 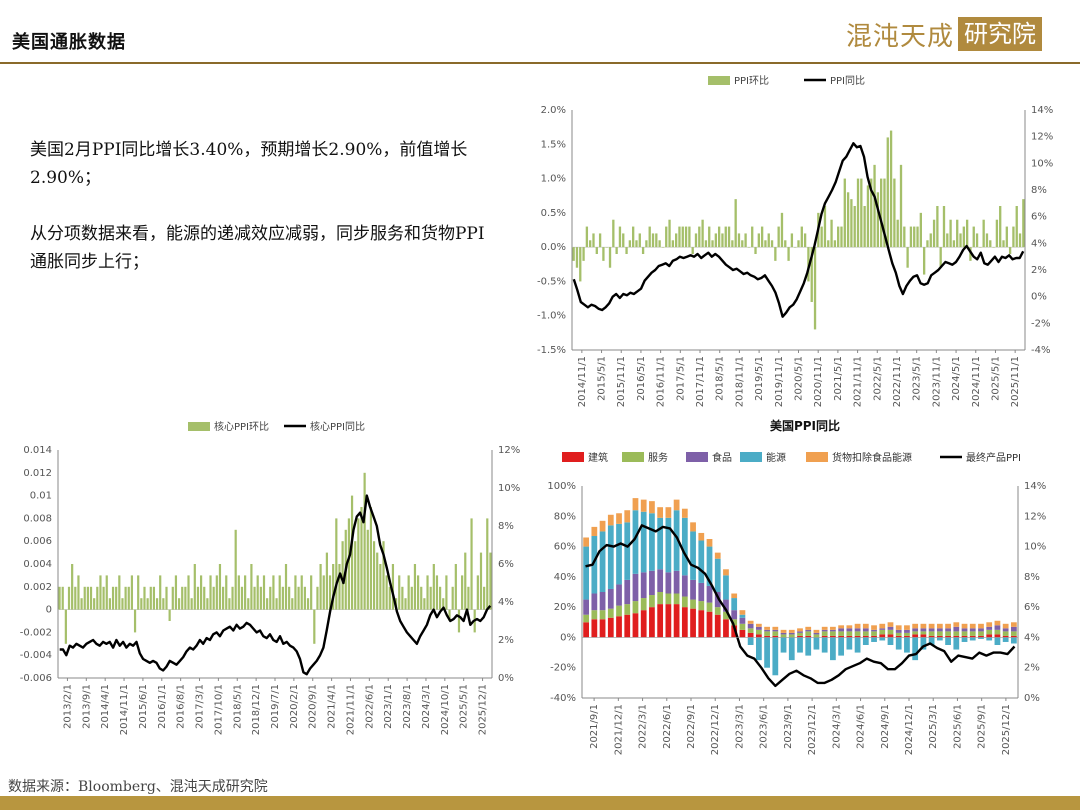 I want to click on summary-paragraph-2: 从分项数据来看，能源的递减效应减弱，同步服务和货物PPI通胀同步上行；, so click(x=257, y=248).